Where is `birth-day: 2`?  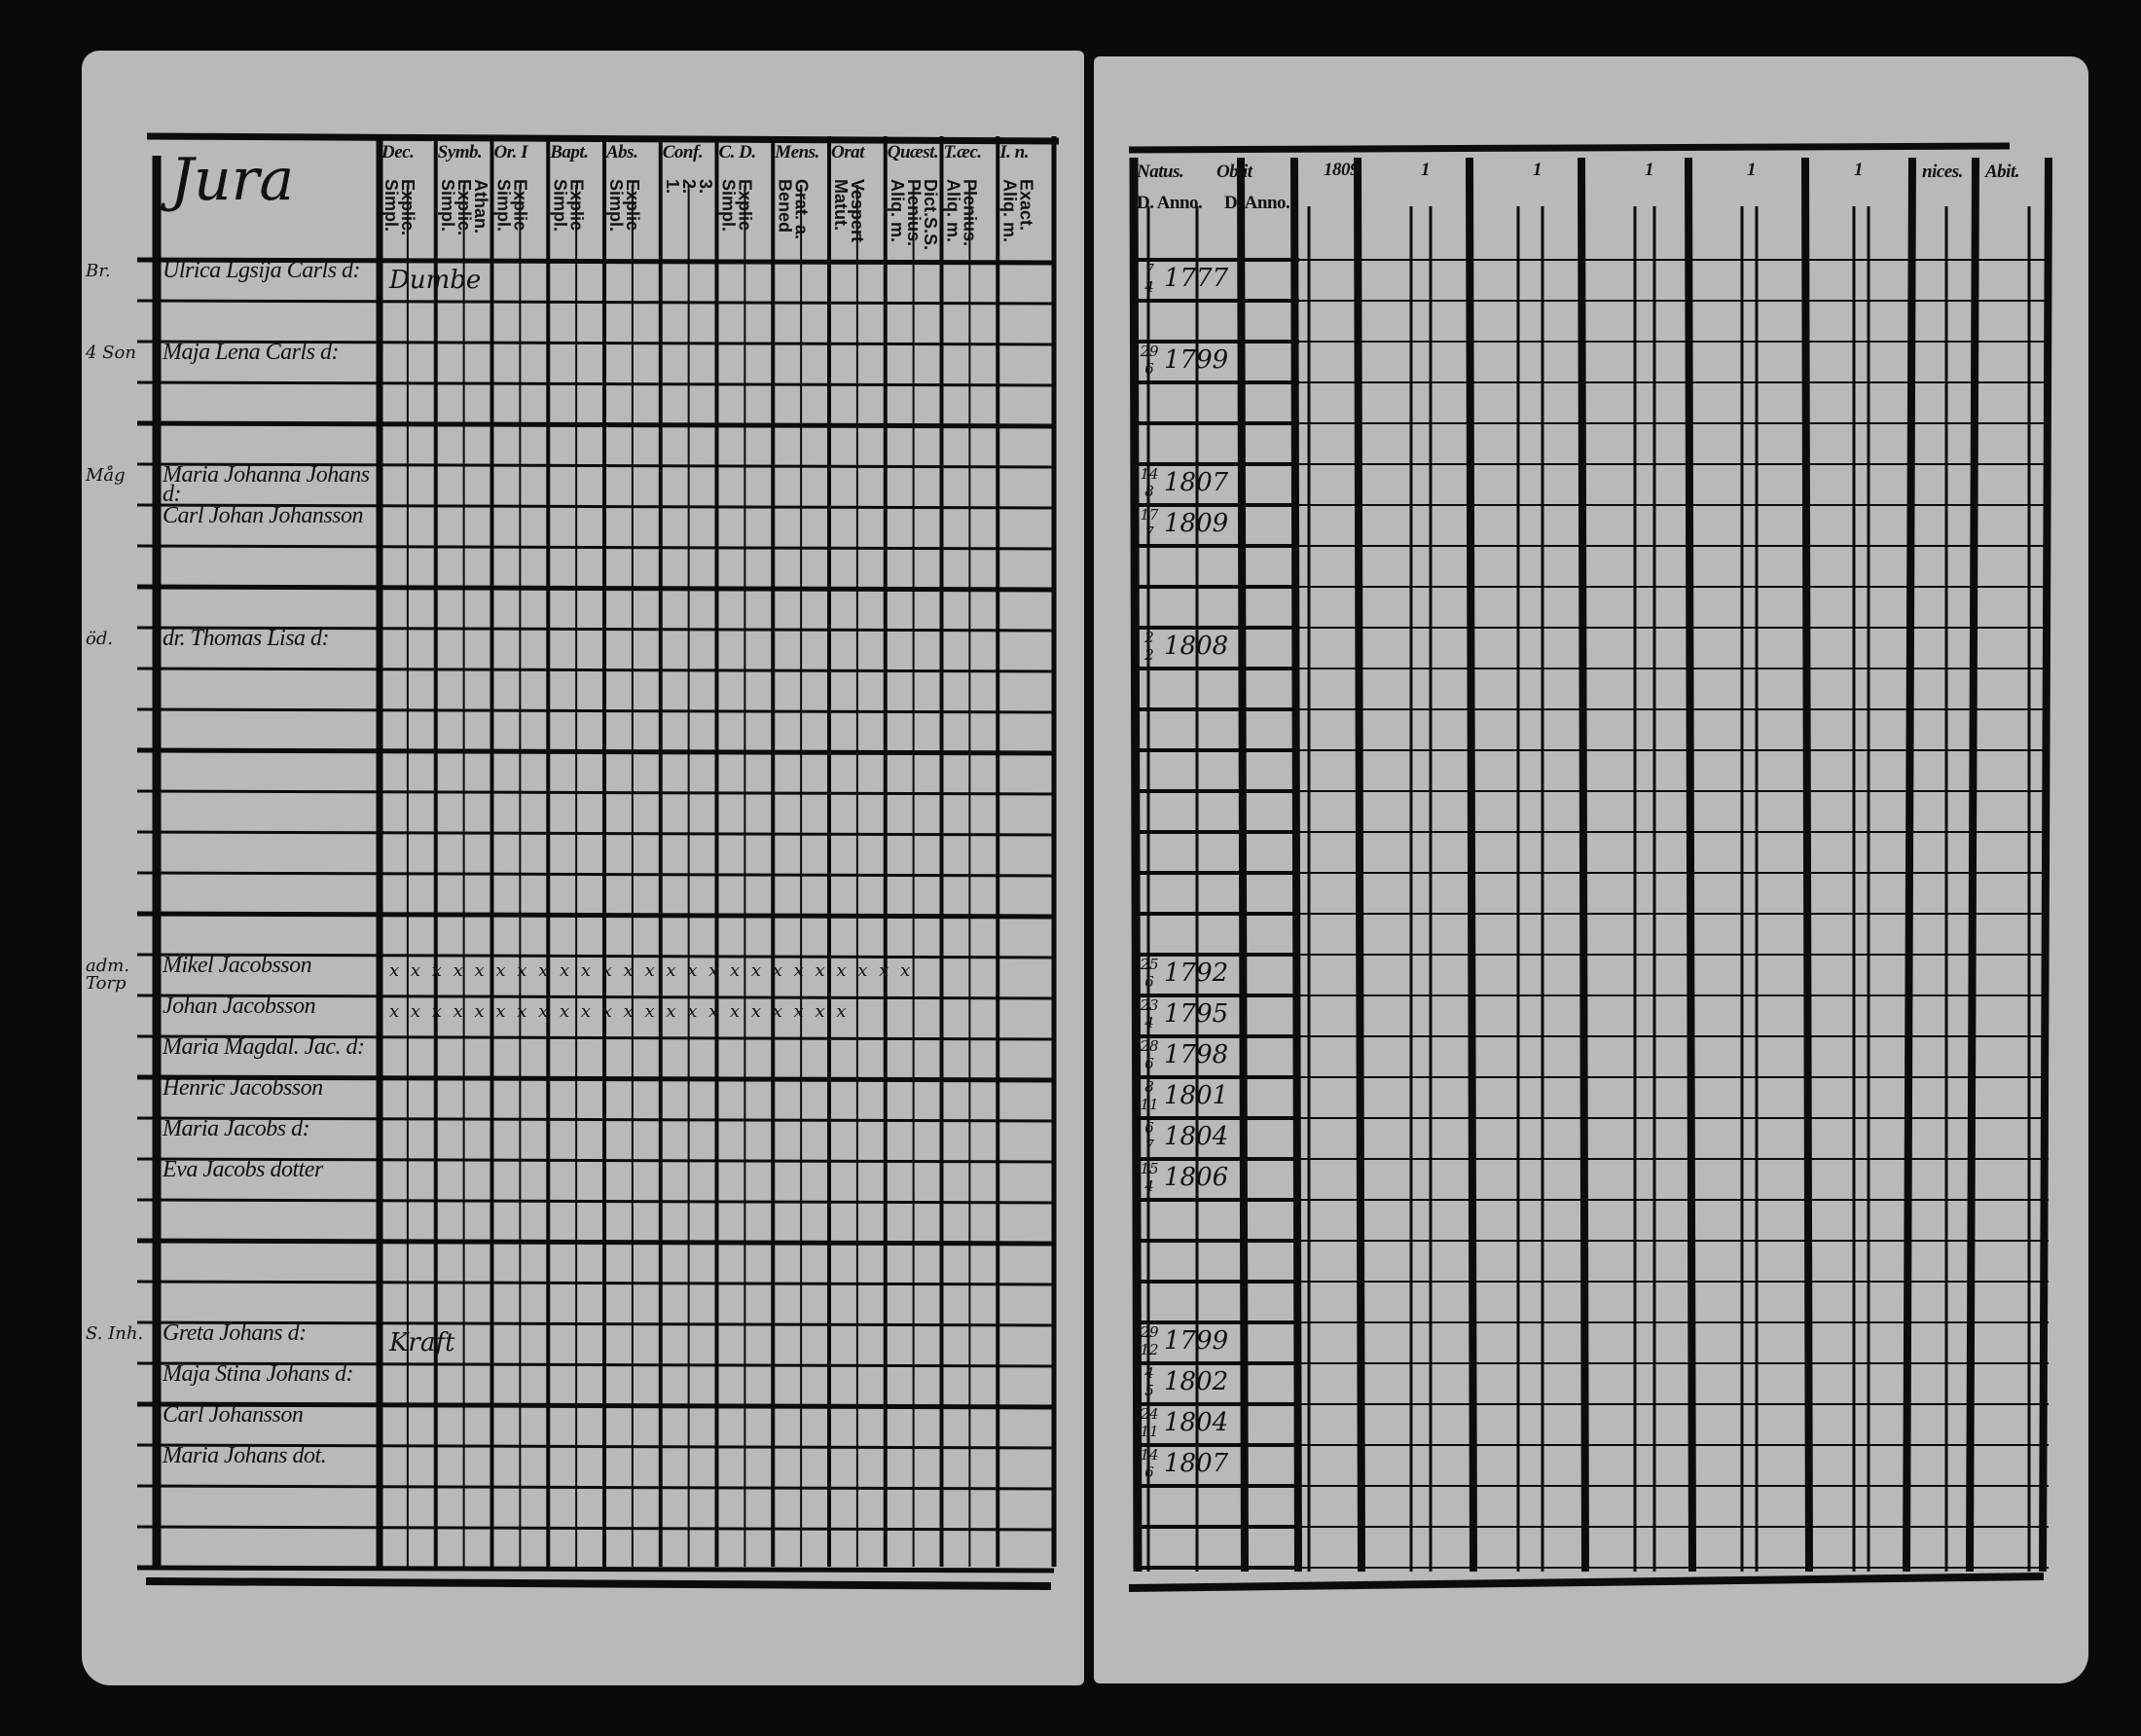 birth-day: 2 is located at coordinates (1149, 638).